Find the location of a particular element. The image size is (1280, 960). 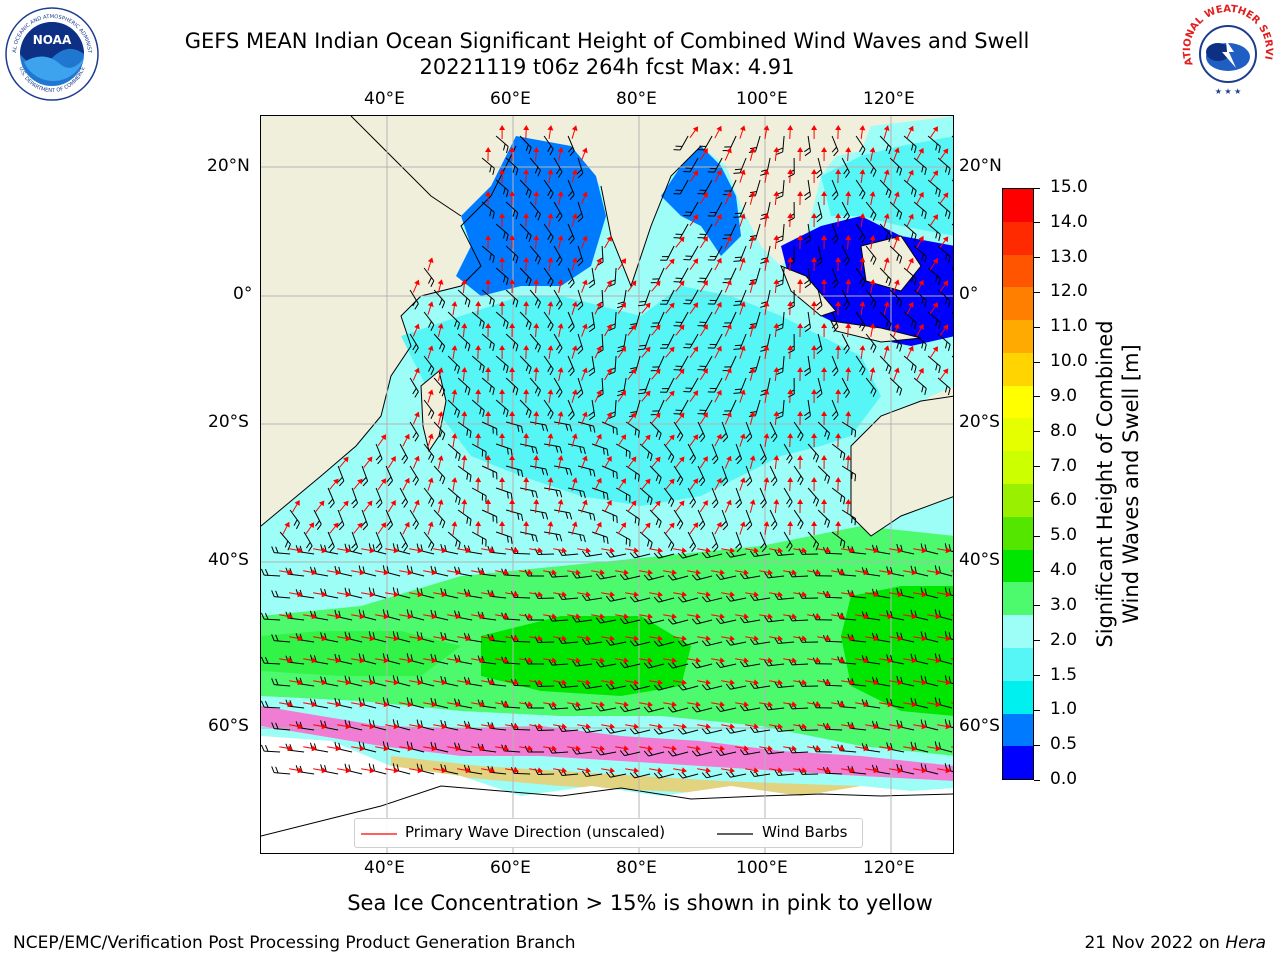

colorbar-tick-label: 2.0 is located at coordinates (1064, 639).